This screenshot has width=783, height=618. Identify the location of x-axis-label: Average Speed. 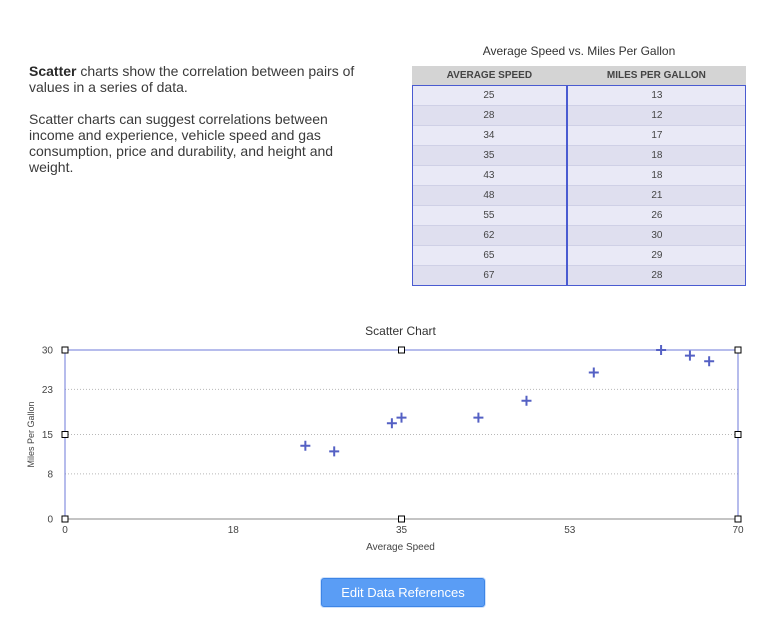
(400, 547).